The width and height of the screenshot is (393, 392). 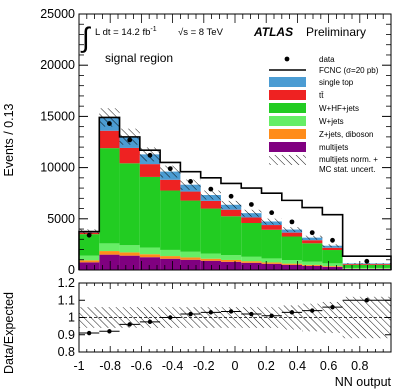 What do you see at coordinates (61, 219) in the screenshot?
I see `y-tick-label: 5000` at bounding box center [61, 219].